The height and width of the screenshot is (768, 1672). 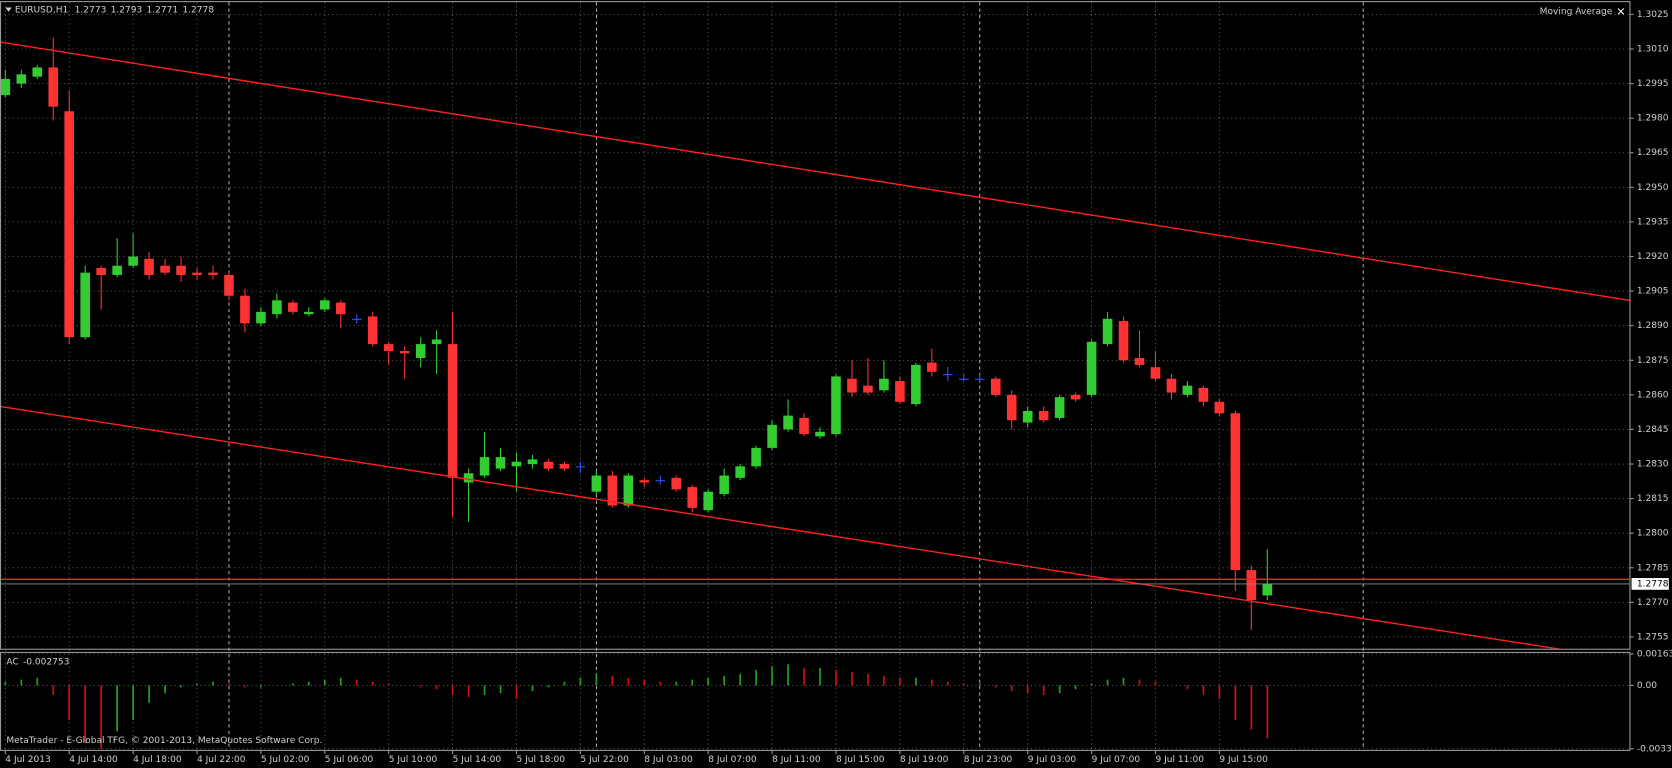 What do you see at coordinates (1653, 499) in the screenshot?
I see `y-tick-label: 1.2815` at bounding box center [1653, 499].